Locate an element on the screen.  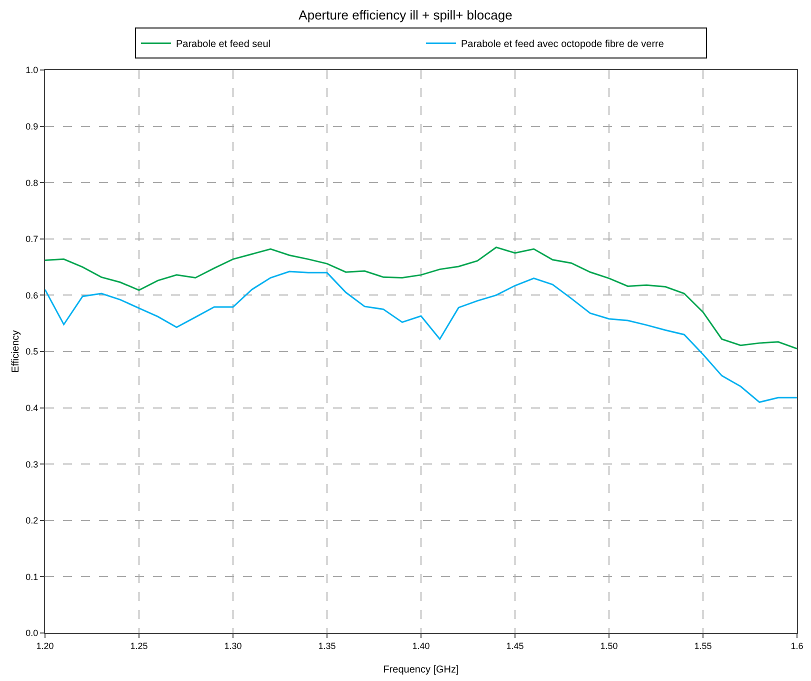
x-tick-label: 1.20 is located at coordinates (45, 645).